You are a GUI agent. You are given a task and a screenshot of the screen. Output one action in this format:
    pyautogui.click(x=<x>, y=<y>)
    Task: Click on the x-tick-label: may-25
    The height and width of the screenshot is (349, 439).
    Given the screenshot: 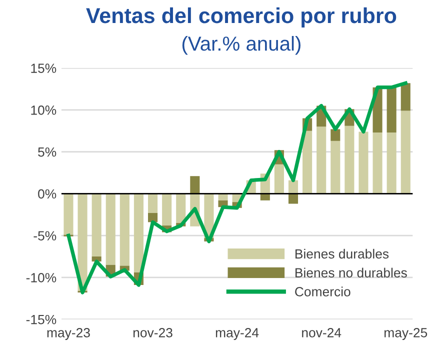 What is the action you would take?
    pyautogui.click(x=406, y=334)
    